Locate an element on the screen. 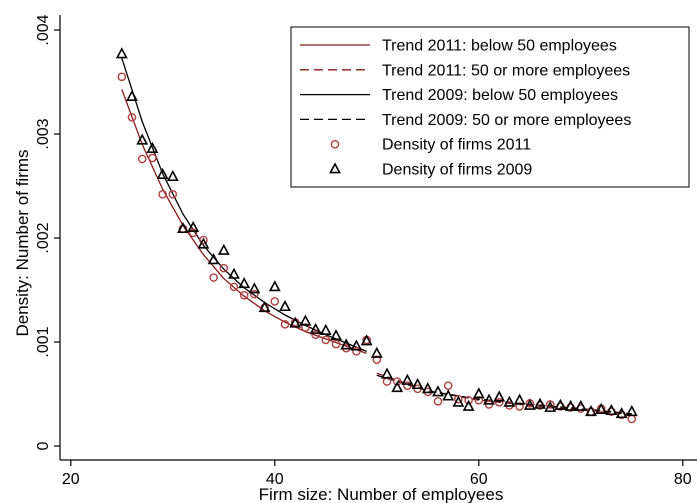 This screenshot has width=697, height=503. legend-item: Trend 2011: 50 or more employees is located at coordinates (465, 70).